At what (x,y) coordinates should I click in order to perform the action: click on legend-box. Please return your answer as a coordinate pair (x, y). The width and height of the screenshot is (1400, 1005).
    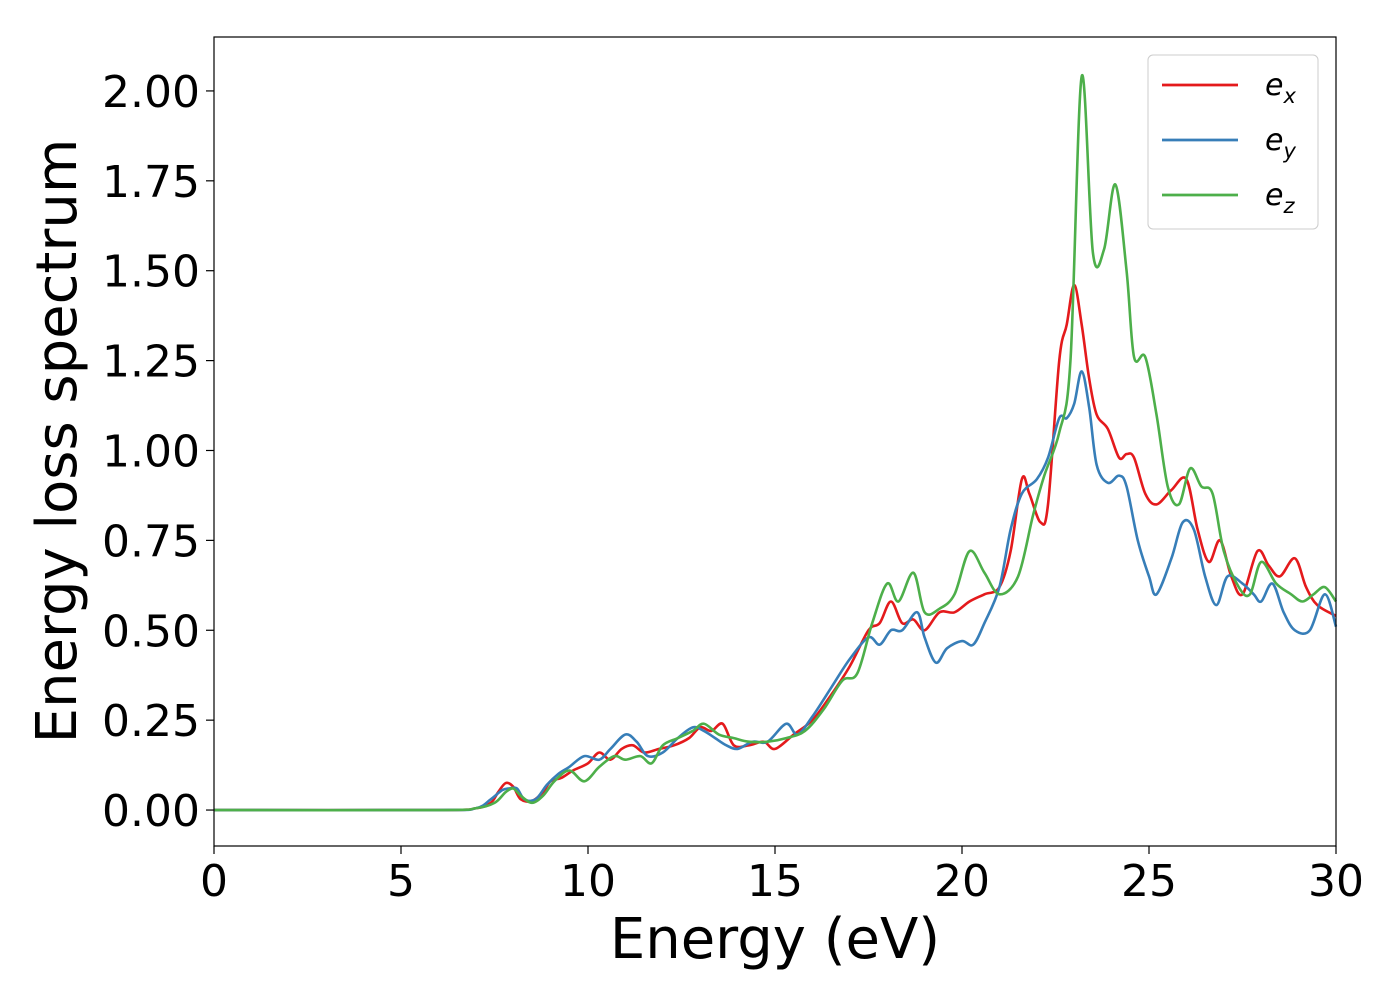
    Looking at the image, I should click on (1233, 142).